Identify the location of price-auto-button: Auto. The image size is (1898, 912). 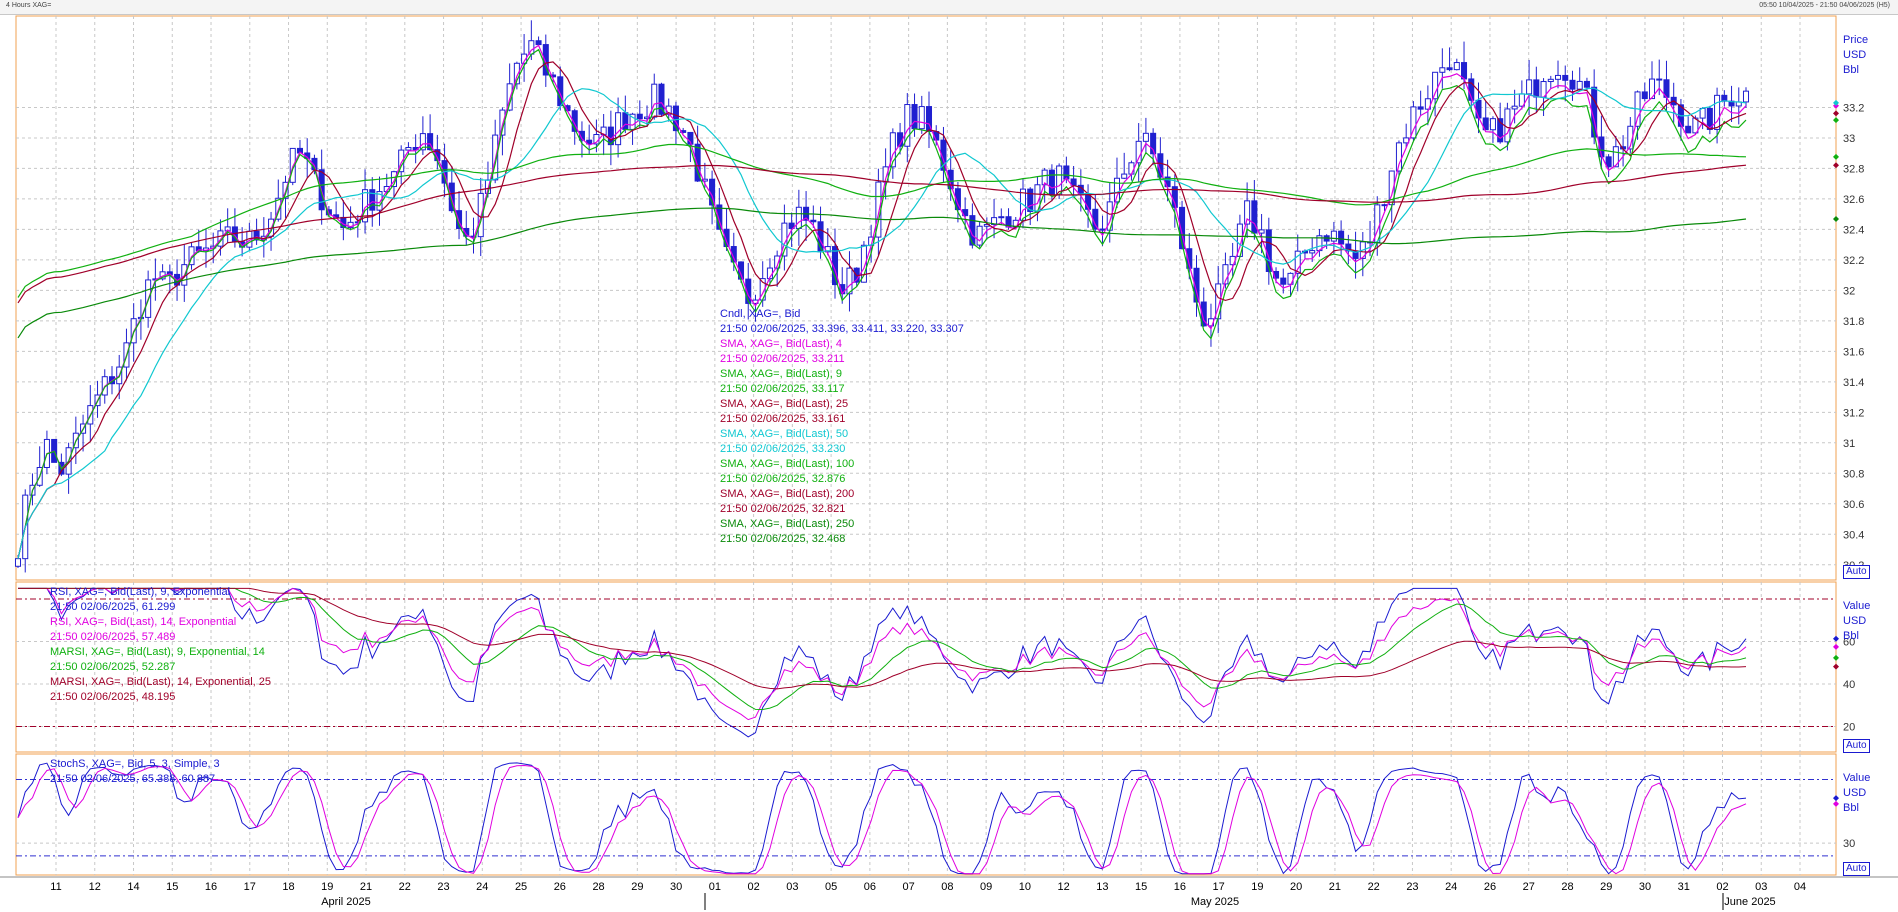
(1856, 572).